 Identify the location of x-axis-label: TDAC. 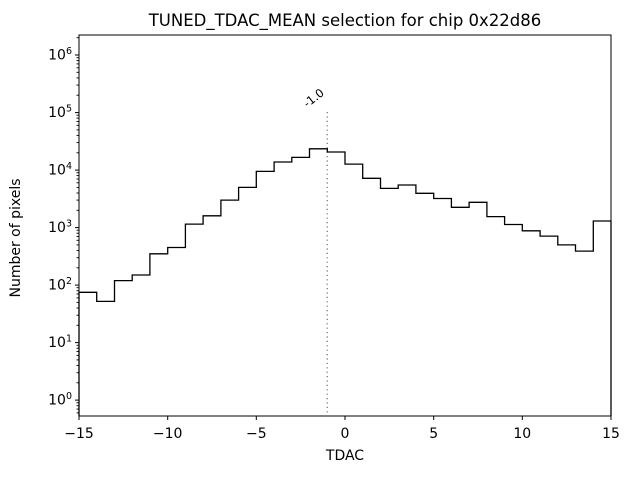
(344, 456).